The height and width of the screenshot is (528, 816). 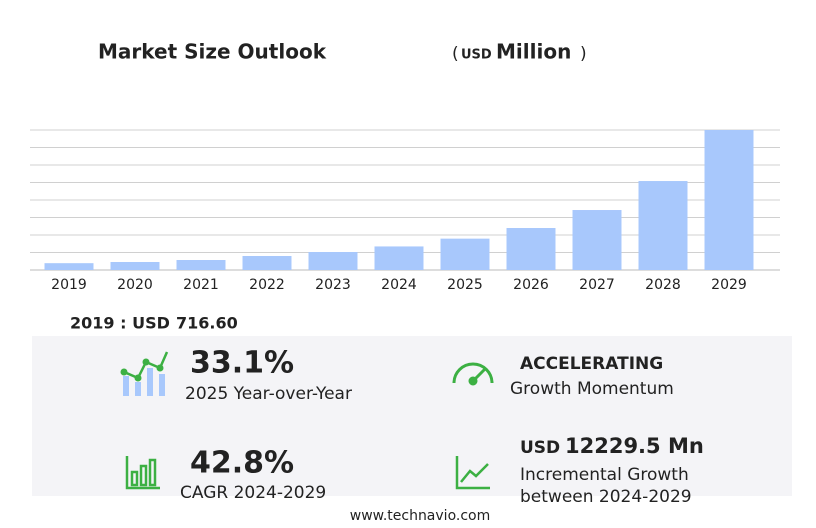 What do you see at coordinates (242, 463) in the screenshot?
I see `cagr-value: 42.8%` at bounding box center [242, 463].